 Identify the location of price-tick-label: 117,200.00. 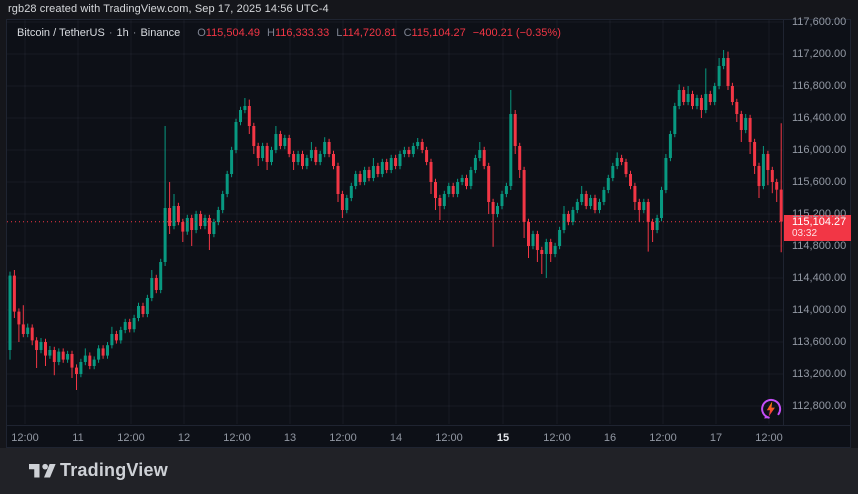
(819, 54).